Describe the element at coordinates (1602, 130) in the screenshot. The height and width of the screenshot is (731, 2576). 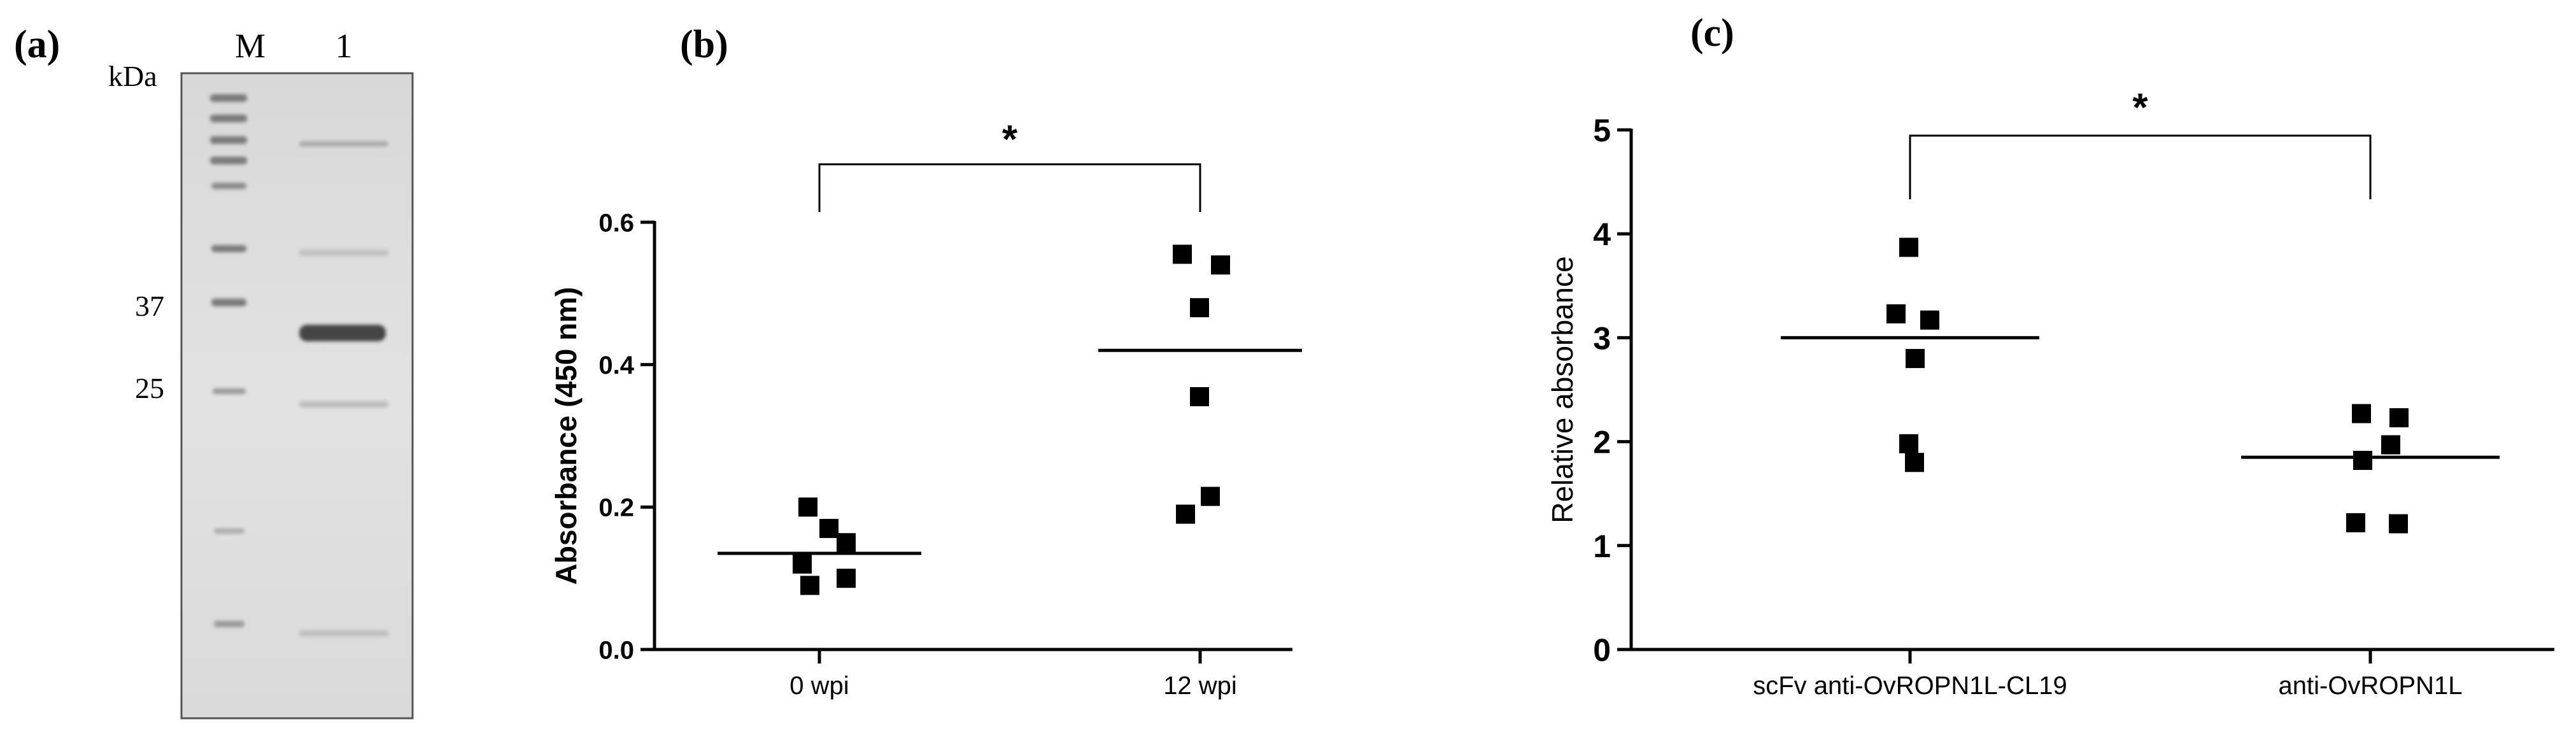
I see `y-tick-label: 5` at that location.